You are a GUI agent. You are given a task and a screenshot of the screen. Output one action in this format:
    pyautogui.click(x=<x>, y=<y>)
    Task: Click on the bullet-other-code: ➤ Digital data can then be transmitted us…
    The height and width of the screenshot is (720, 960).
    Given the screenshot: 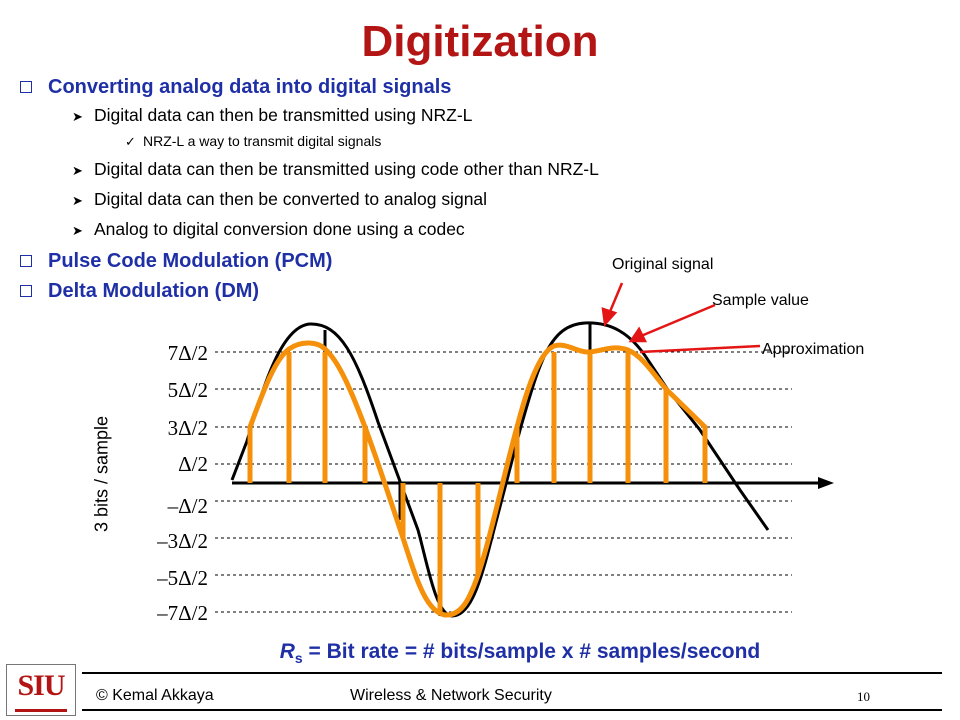 What is the action you would take?
    pyautogui.click(x=335, y=170)
    